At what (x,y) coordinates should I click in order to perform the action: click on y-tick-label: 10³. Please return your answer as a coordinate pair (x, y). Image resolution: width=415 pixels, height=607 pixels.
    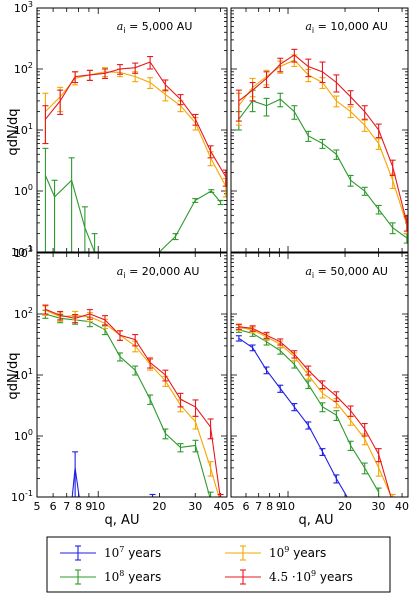
    Looking at the image, I should click on (23, 252).